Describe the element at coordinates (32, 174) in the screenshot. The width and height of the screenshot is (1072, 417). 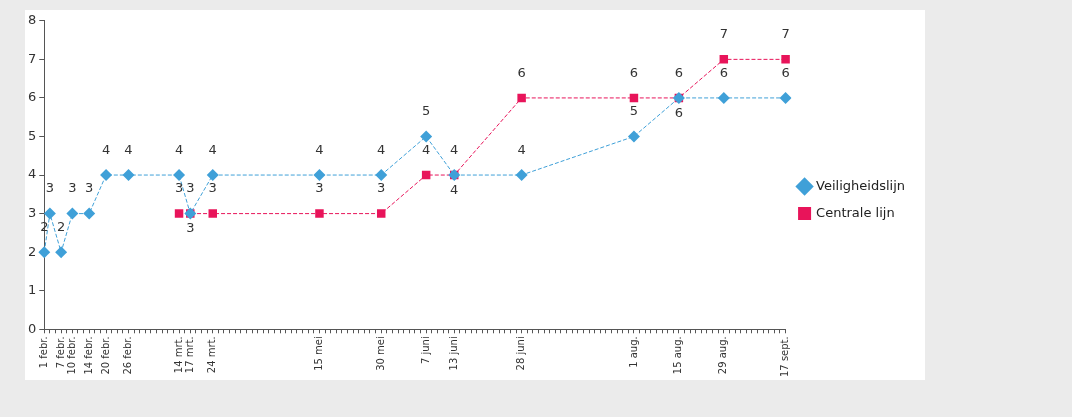
I see `y-tick-label: 4` at that location.